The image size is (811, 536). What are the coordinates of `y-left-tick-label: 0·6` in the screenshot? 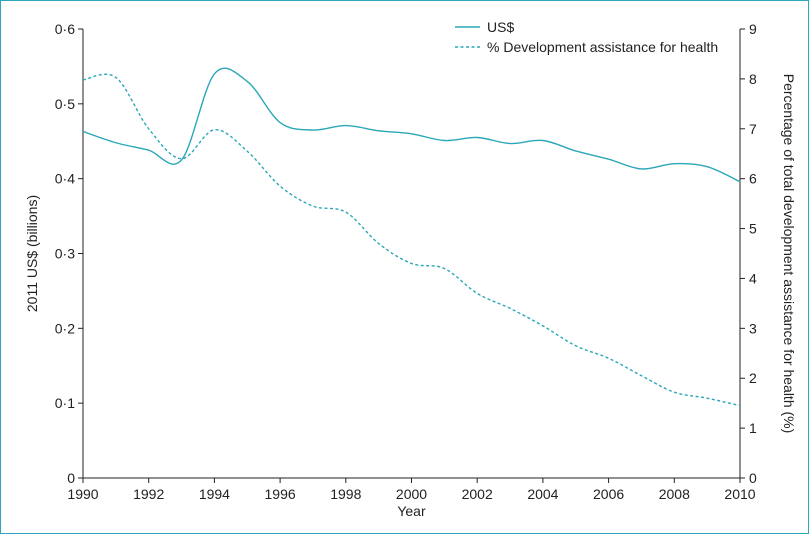 It's located at (65, 29).